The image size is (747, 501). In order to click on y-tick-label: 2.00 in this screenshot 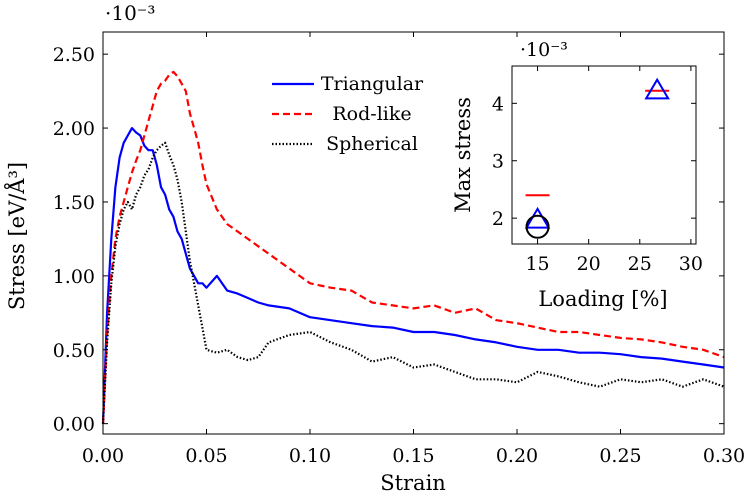, I will do `click(74, 129)`.